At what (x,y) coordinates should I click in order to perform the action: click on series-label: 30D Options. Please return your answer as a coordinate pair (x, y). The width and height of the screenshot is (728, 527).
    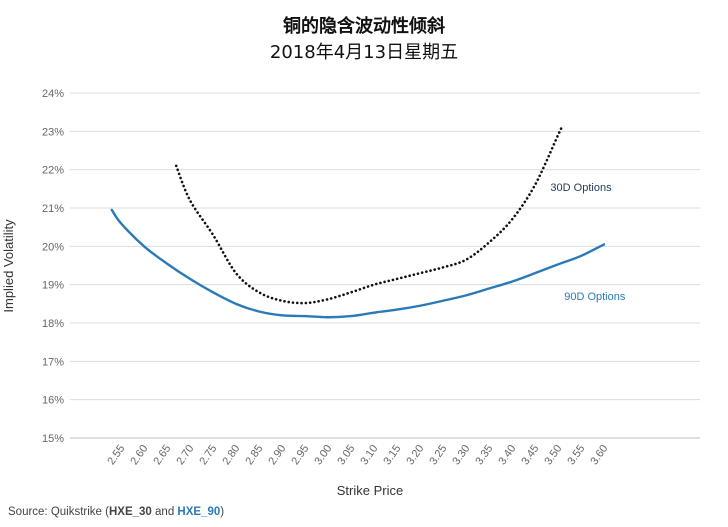
    Looking at the image, I should click on (581, 188).